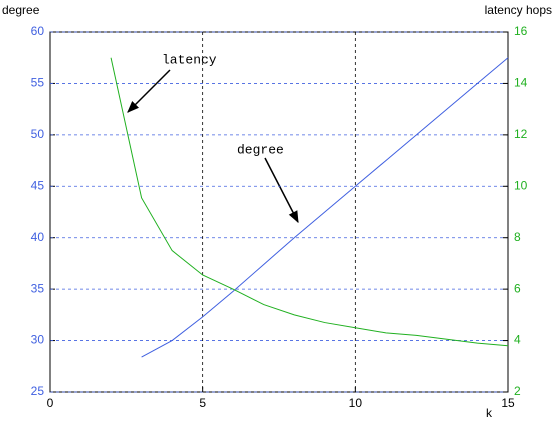  I want to click on x-tick-label: 0, so click(50, 403).